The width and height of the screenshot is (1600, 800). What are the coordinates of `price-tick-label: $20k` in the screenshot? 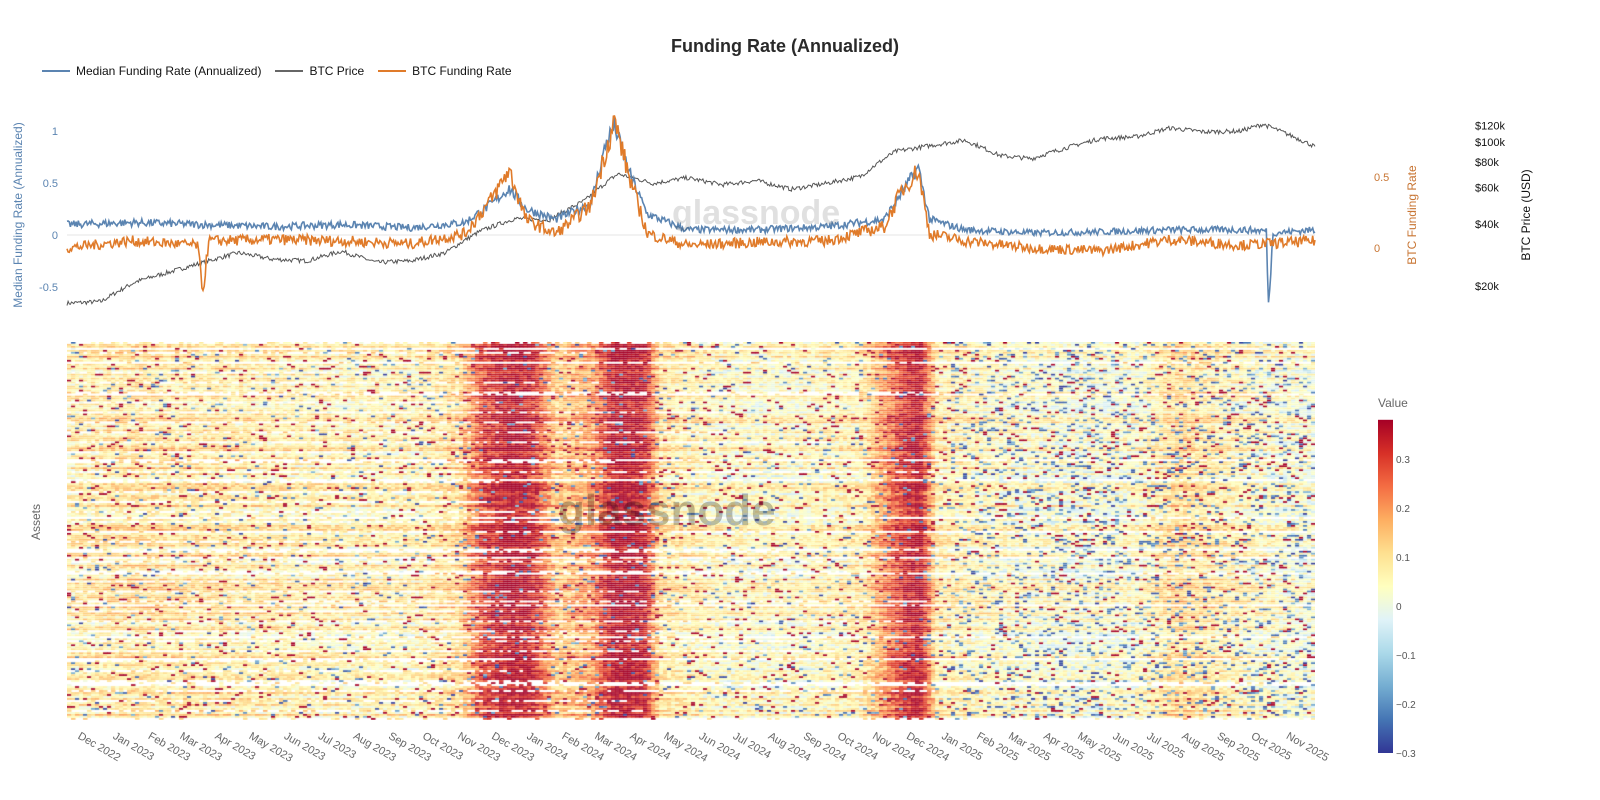 It's located at (1487, 287).